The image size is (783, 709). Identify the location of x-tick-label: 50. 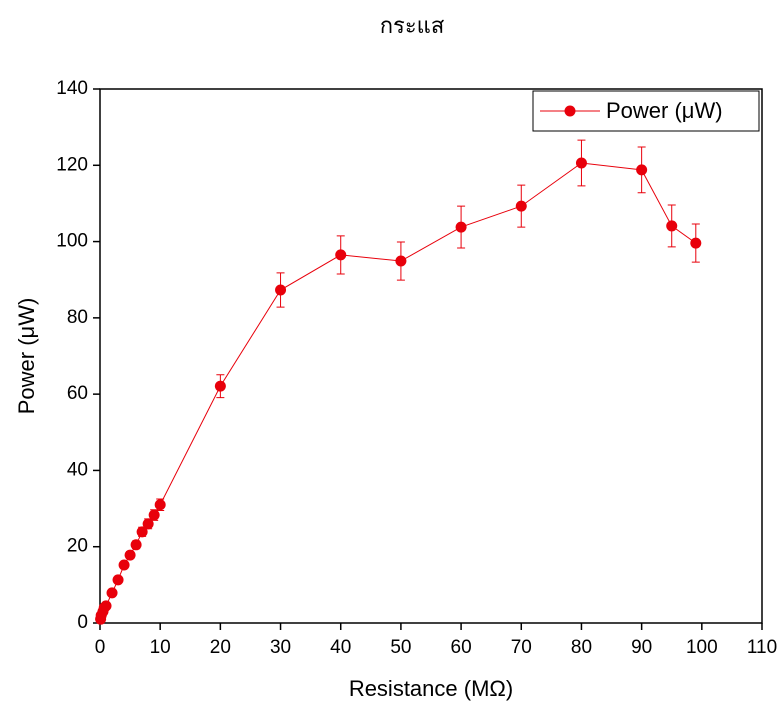
(400, 647).